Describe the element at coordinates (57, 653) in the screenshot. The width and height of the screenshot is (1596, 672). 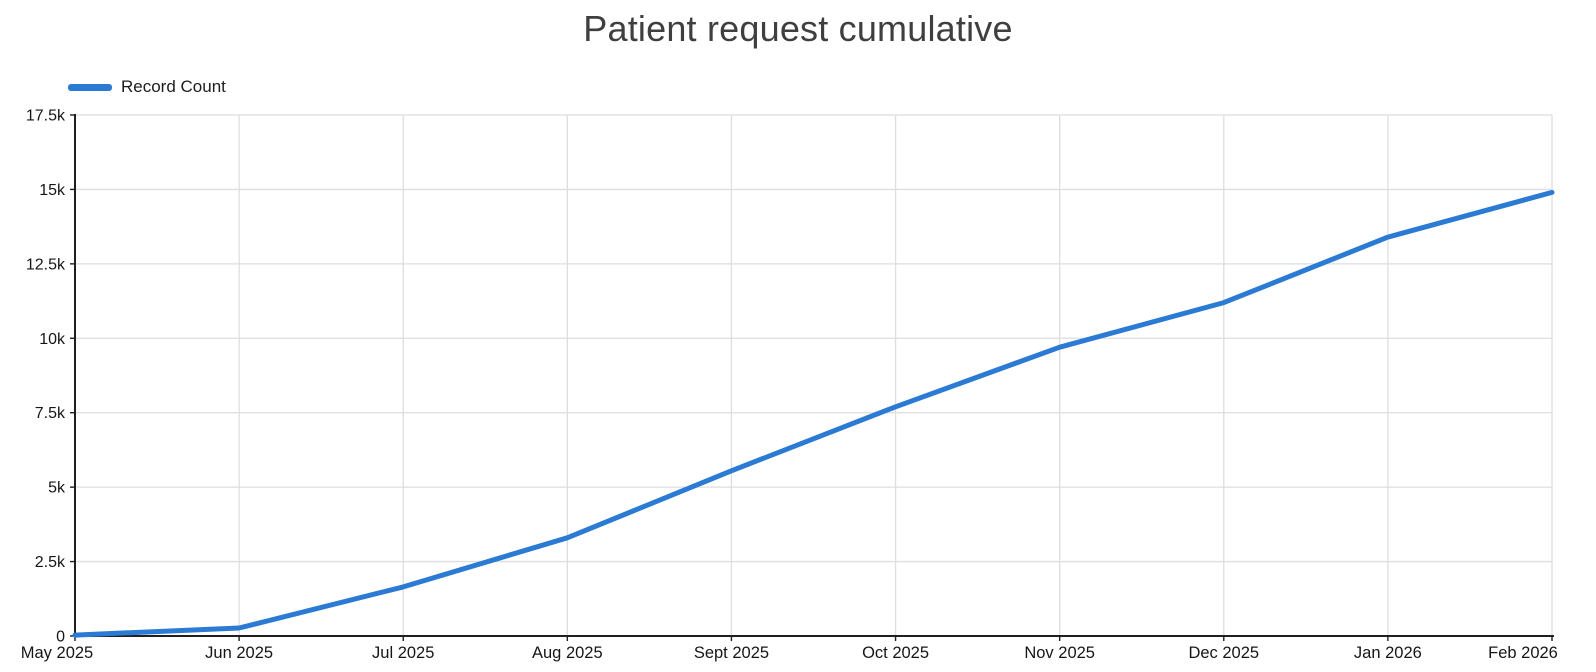
I see `x-axis-label: May 2025` at that location.